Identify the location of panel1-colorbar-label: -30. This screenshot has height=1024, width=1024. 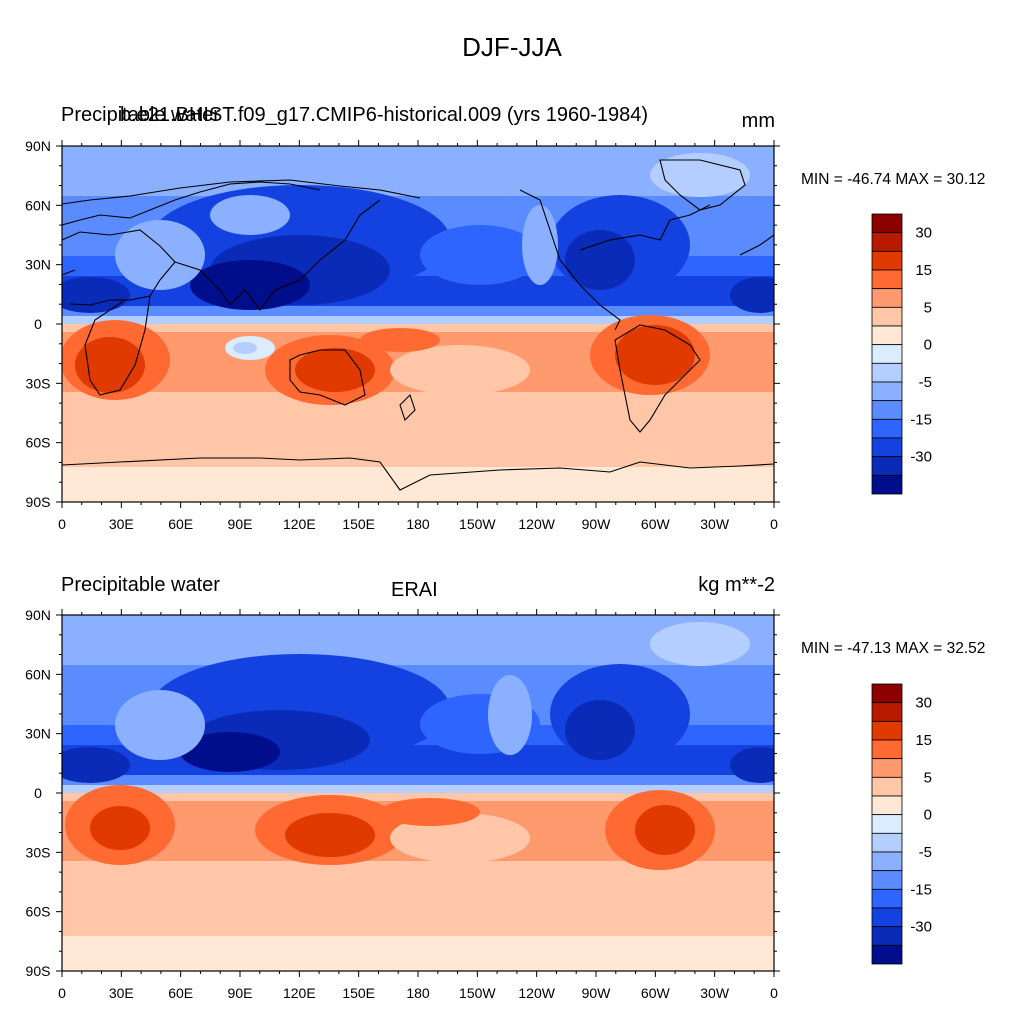
(921, 457).